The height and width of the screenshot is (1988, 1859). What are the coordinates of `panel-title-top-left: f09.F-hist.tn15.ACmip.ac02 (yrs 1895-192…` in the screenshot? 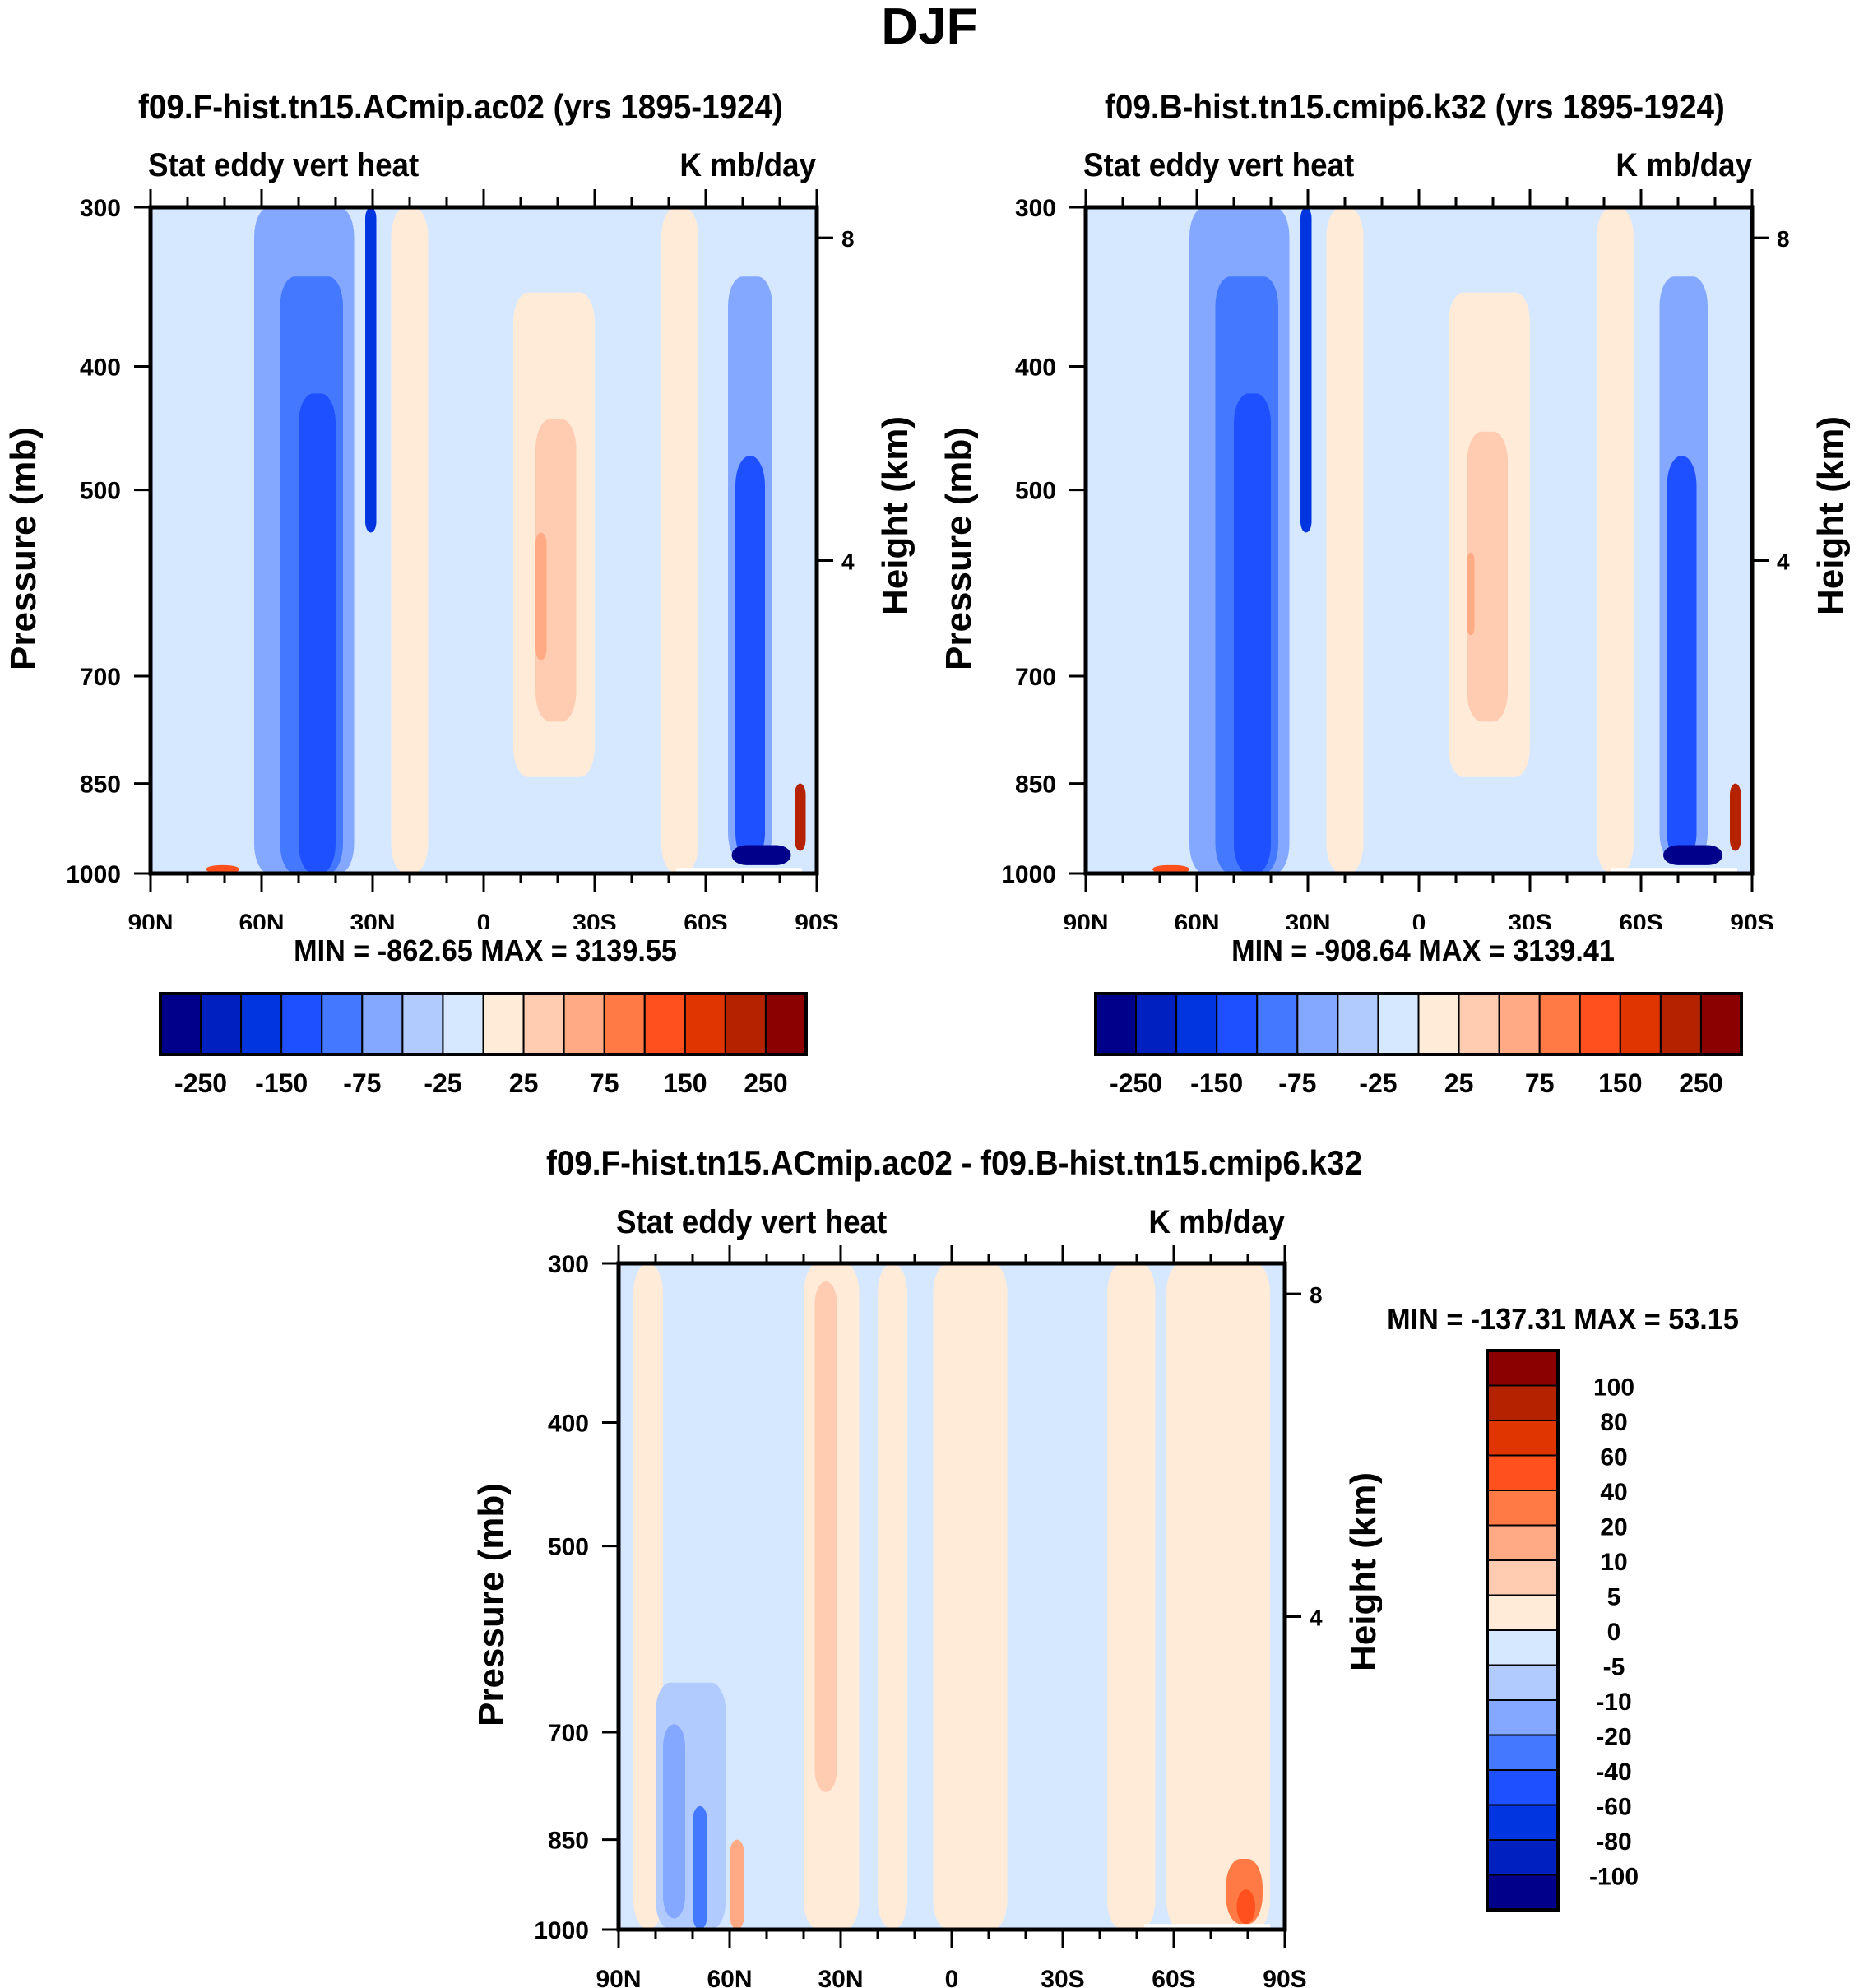 It's located at (460, 106).